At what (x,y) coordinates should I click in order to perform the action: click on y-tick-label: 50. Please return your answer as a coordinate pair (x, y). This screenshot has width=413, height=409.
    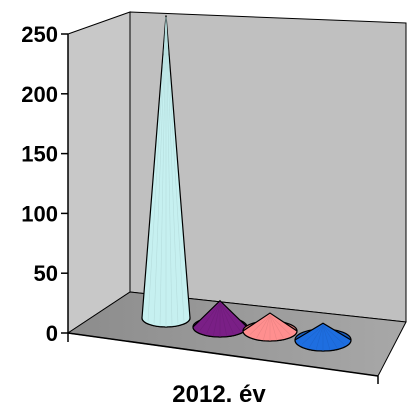
    Looking at the image, I should click on (46, 273).